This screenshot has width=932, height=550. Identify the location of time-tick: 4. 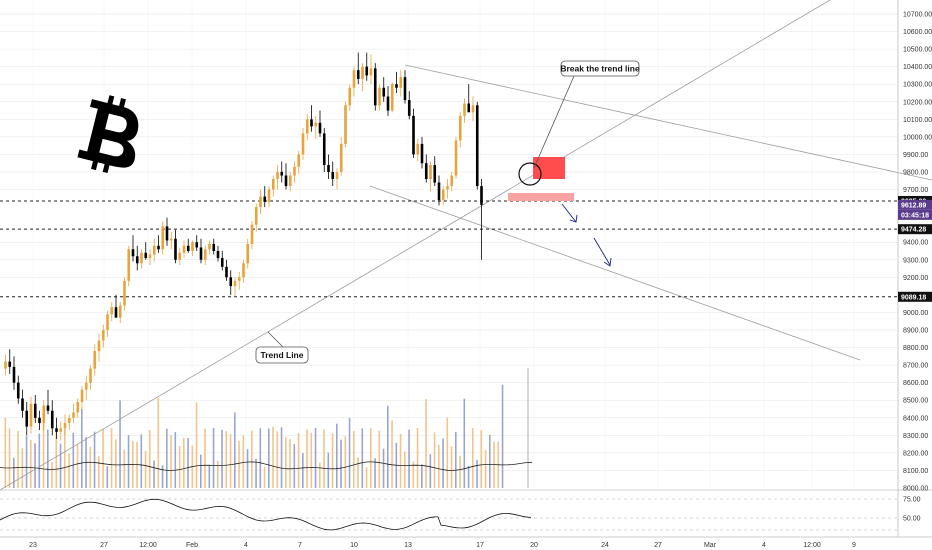
(246, 545).